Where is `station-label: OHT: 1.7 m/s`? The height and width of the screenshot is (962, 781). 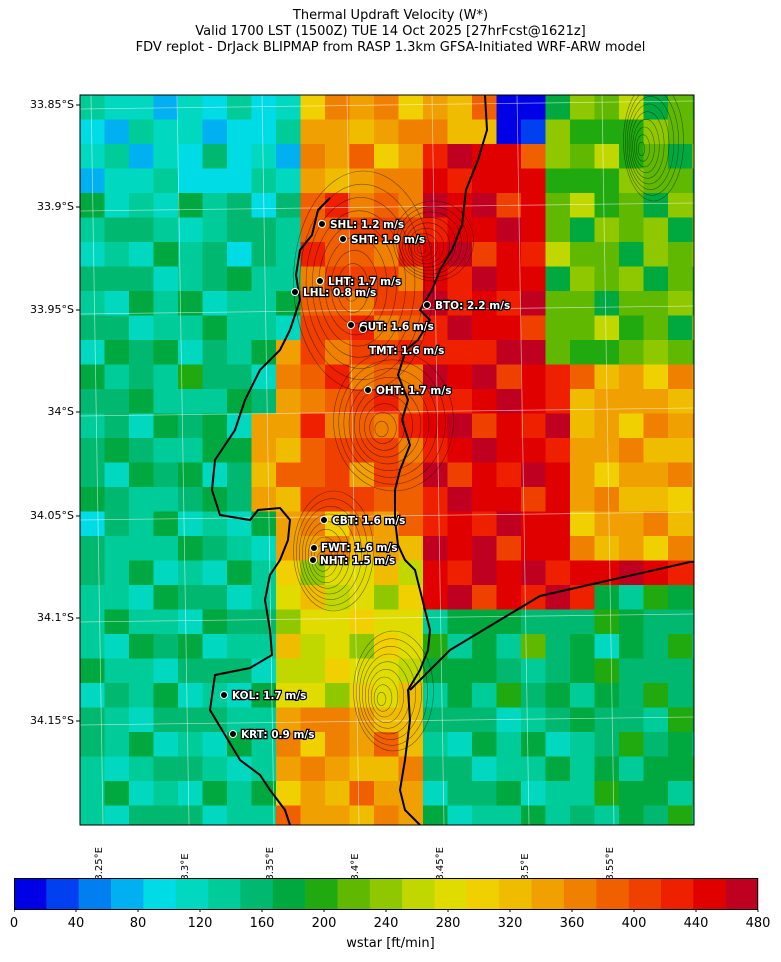 station-label: OHT: 1.7 m/s is located at coordinates (413, 391).